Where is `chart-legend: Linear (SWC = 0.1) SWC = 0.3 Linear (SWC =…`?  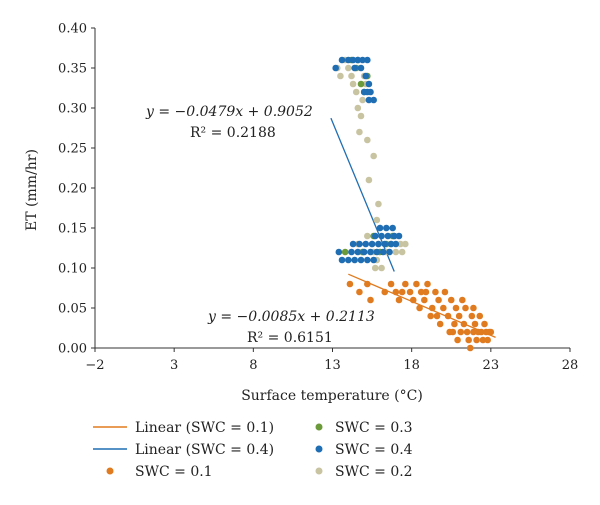 chart-legend: Linear (SWC = 0.1) SWC = 0.3 Linear (SWC =… is located at coordinates (253, 450).